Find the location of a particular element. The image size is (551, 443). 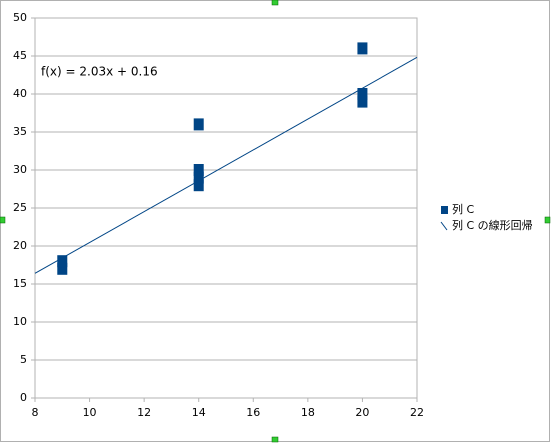

x-tick-label: 20 is located at coordinates (362, 412).